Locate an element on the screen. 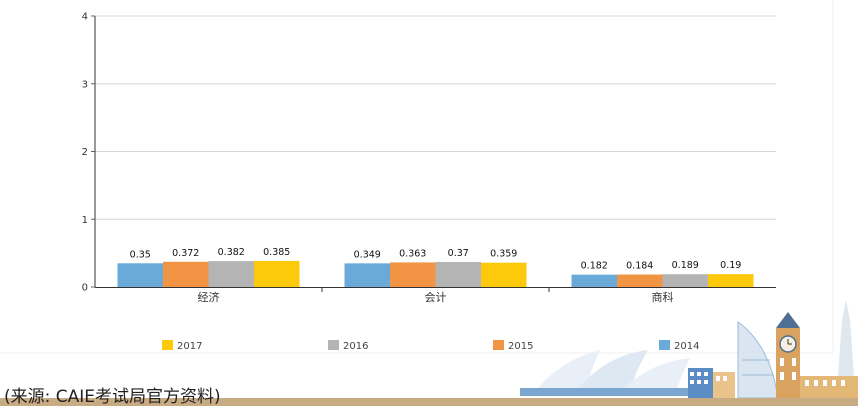  y-tick-label: 1 is located at coordinates (85, 220).